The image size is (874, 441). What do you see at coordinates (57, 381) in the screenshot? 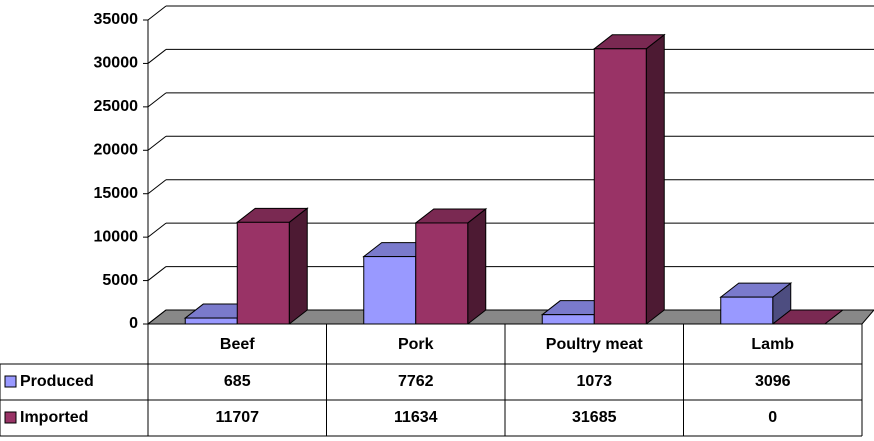
I see `legend-label: Produced` at bounding box center [57, 381].